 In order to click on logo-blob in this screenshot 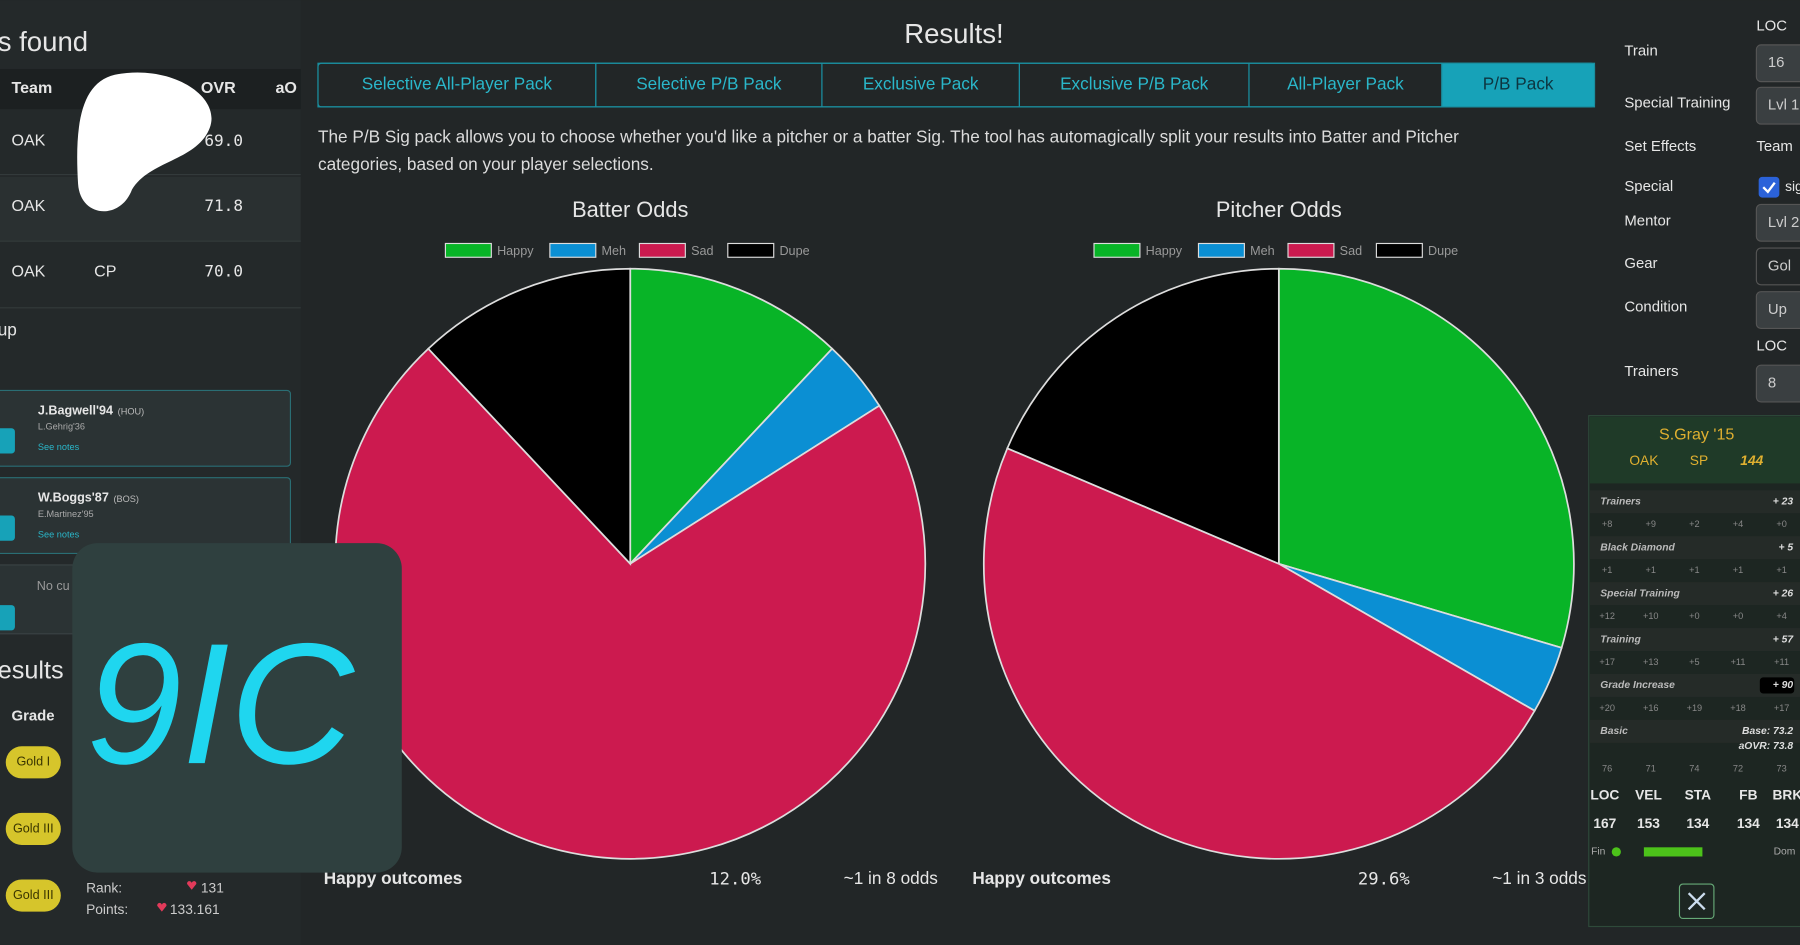, I will do `click(144, 142)`.